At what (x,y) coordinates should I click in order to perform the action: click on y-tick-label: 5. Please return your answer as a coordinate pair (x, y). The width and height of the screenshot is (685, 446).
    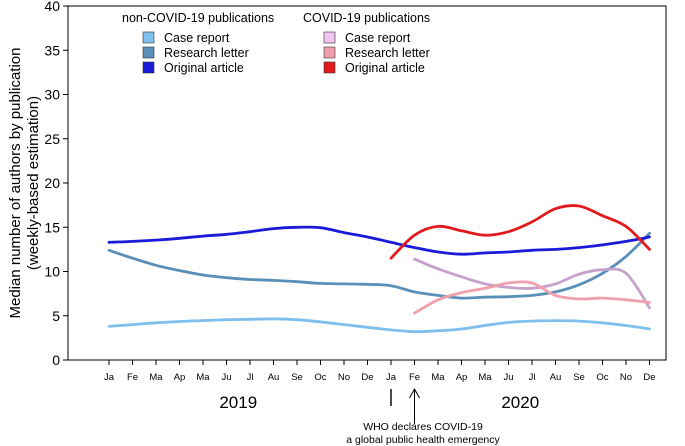
    Looking at the image, I should click on (56, 316).